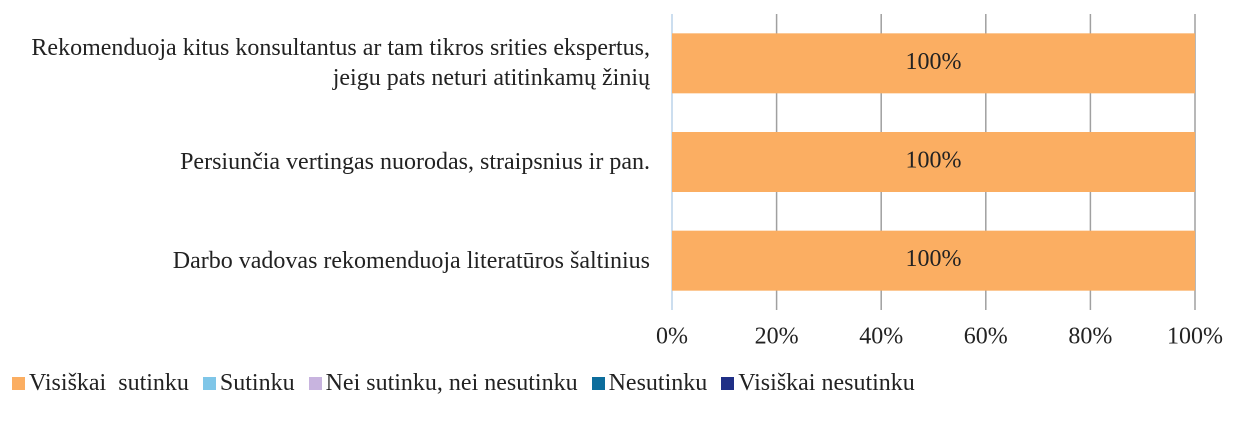 The height and width of the screenshot is (427, 1255). What do you see at coordinates (986, 337) in the screenshot?
I see `x-tick-label: 60%` at bounding box center [986, 337].